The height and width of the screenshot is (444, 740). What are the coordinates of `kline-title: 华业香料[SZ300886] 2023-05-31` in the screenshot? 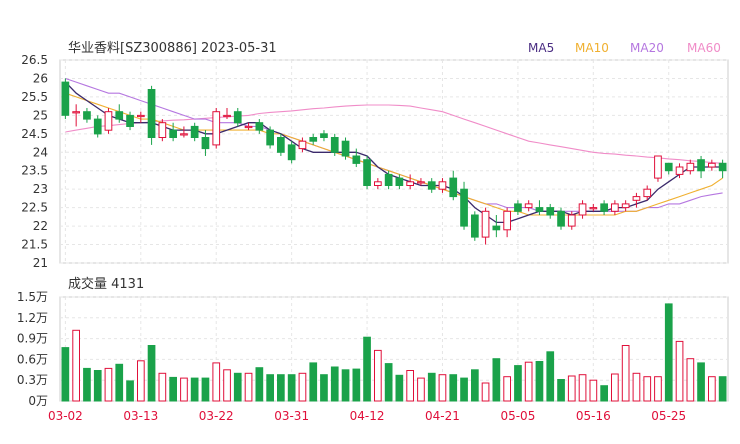 It's located at (172, 48).